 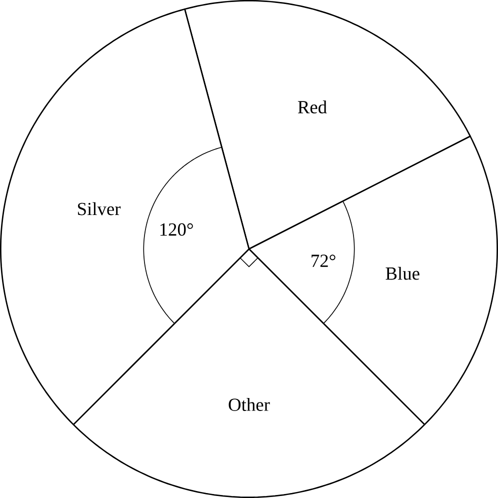 What do you see at coordinates (312, 107) in the screenshot?
I see `slice-label: Red` at bounding box center [312, 107].